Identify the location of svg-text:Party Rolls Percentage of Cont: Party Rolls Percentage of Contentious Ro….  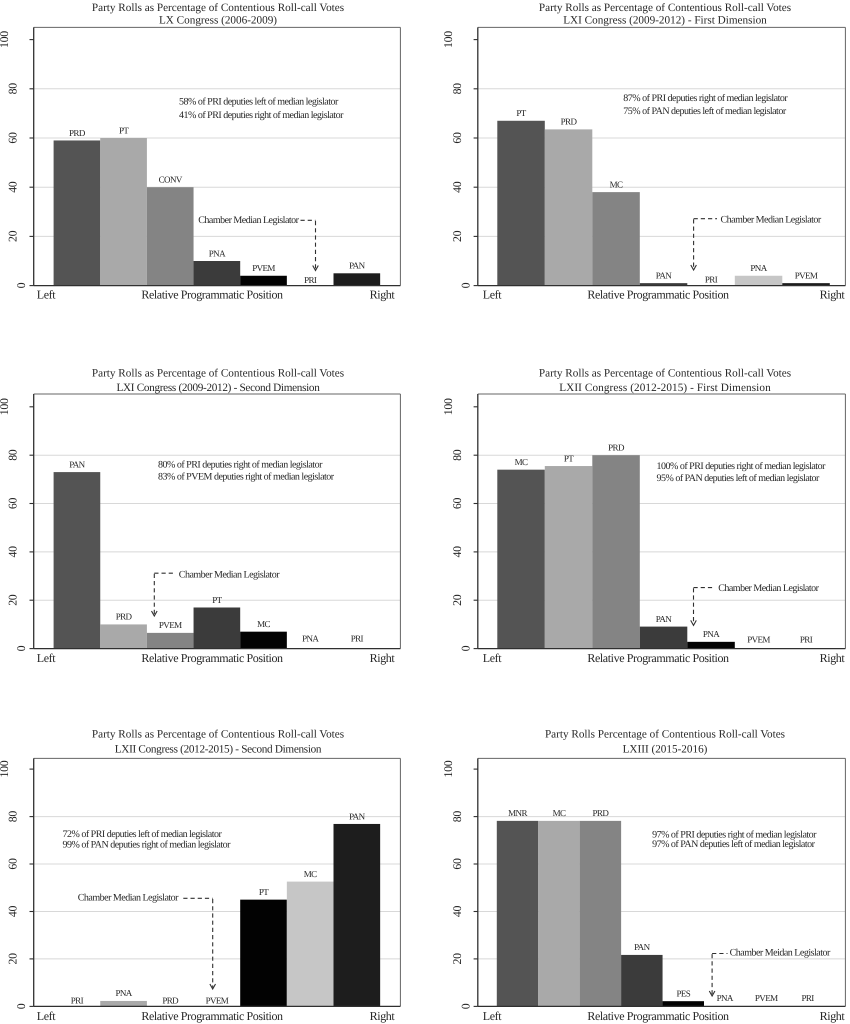
(665, 735).